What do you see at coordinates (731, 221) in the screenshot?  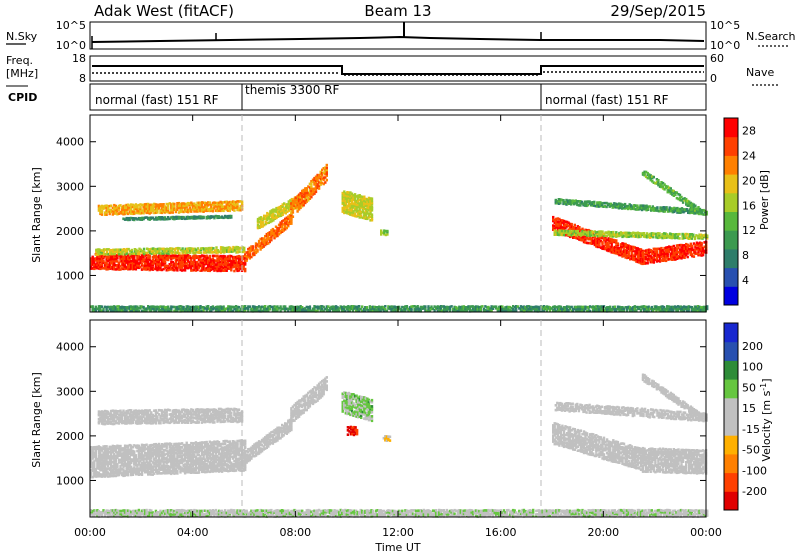 I see `colorbar-swatch` at bounding box center [731, 221].